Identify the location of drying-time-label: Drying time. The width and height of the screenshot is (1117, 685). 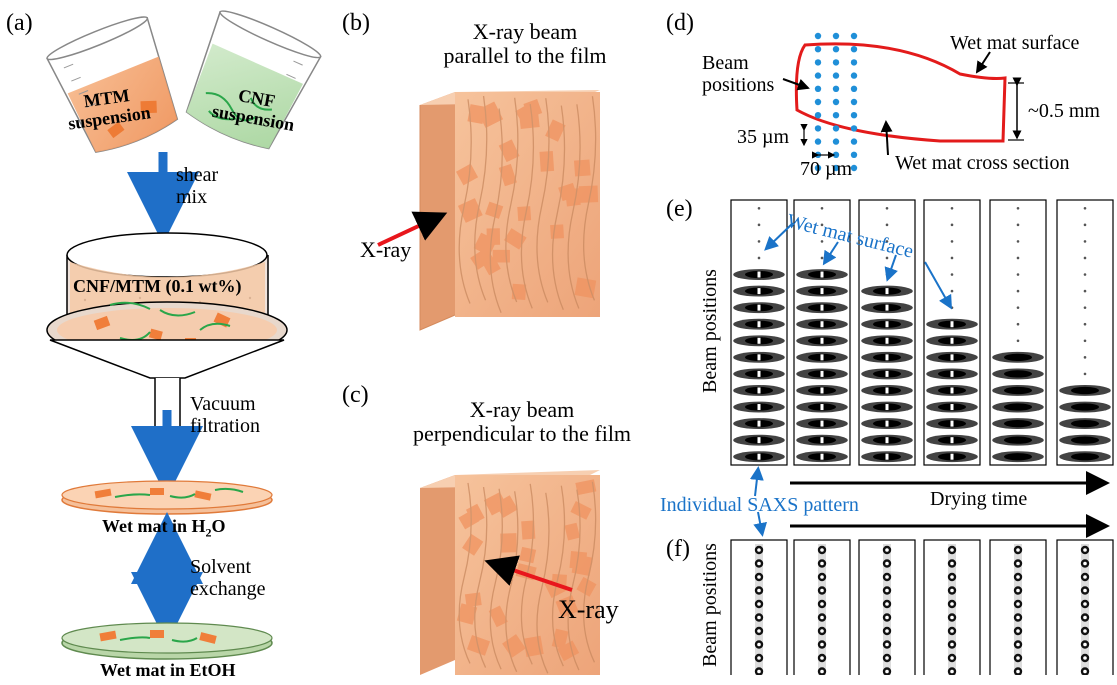
(979, 499).